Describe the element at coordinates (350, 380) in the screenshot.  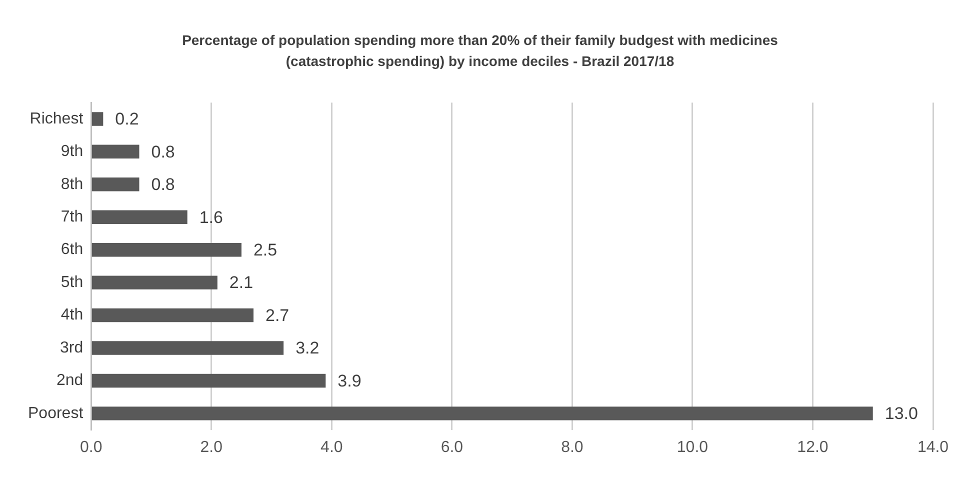
I see `data-label: 3.9` at that location.